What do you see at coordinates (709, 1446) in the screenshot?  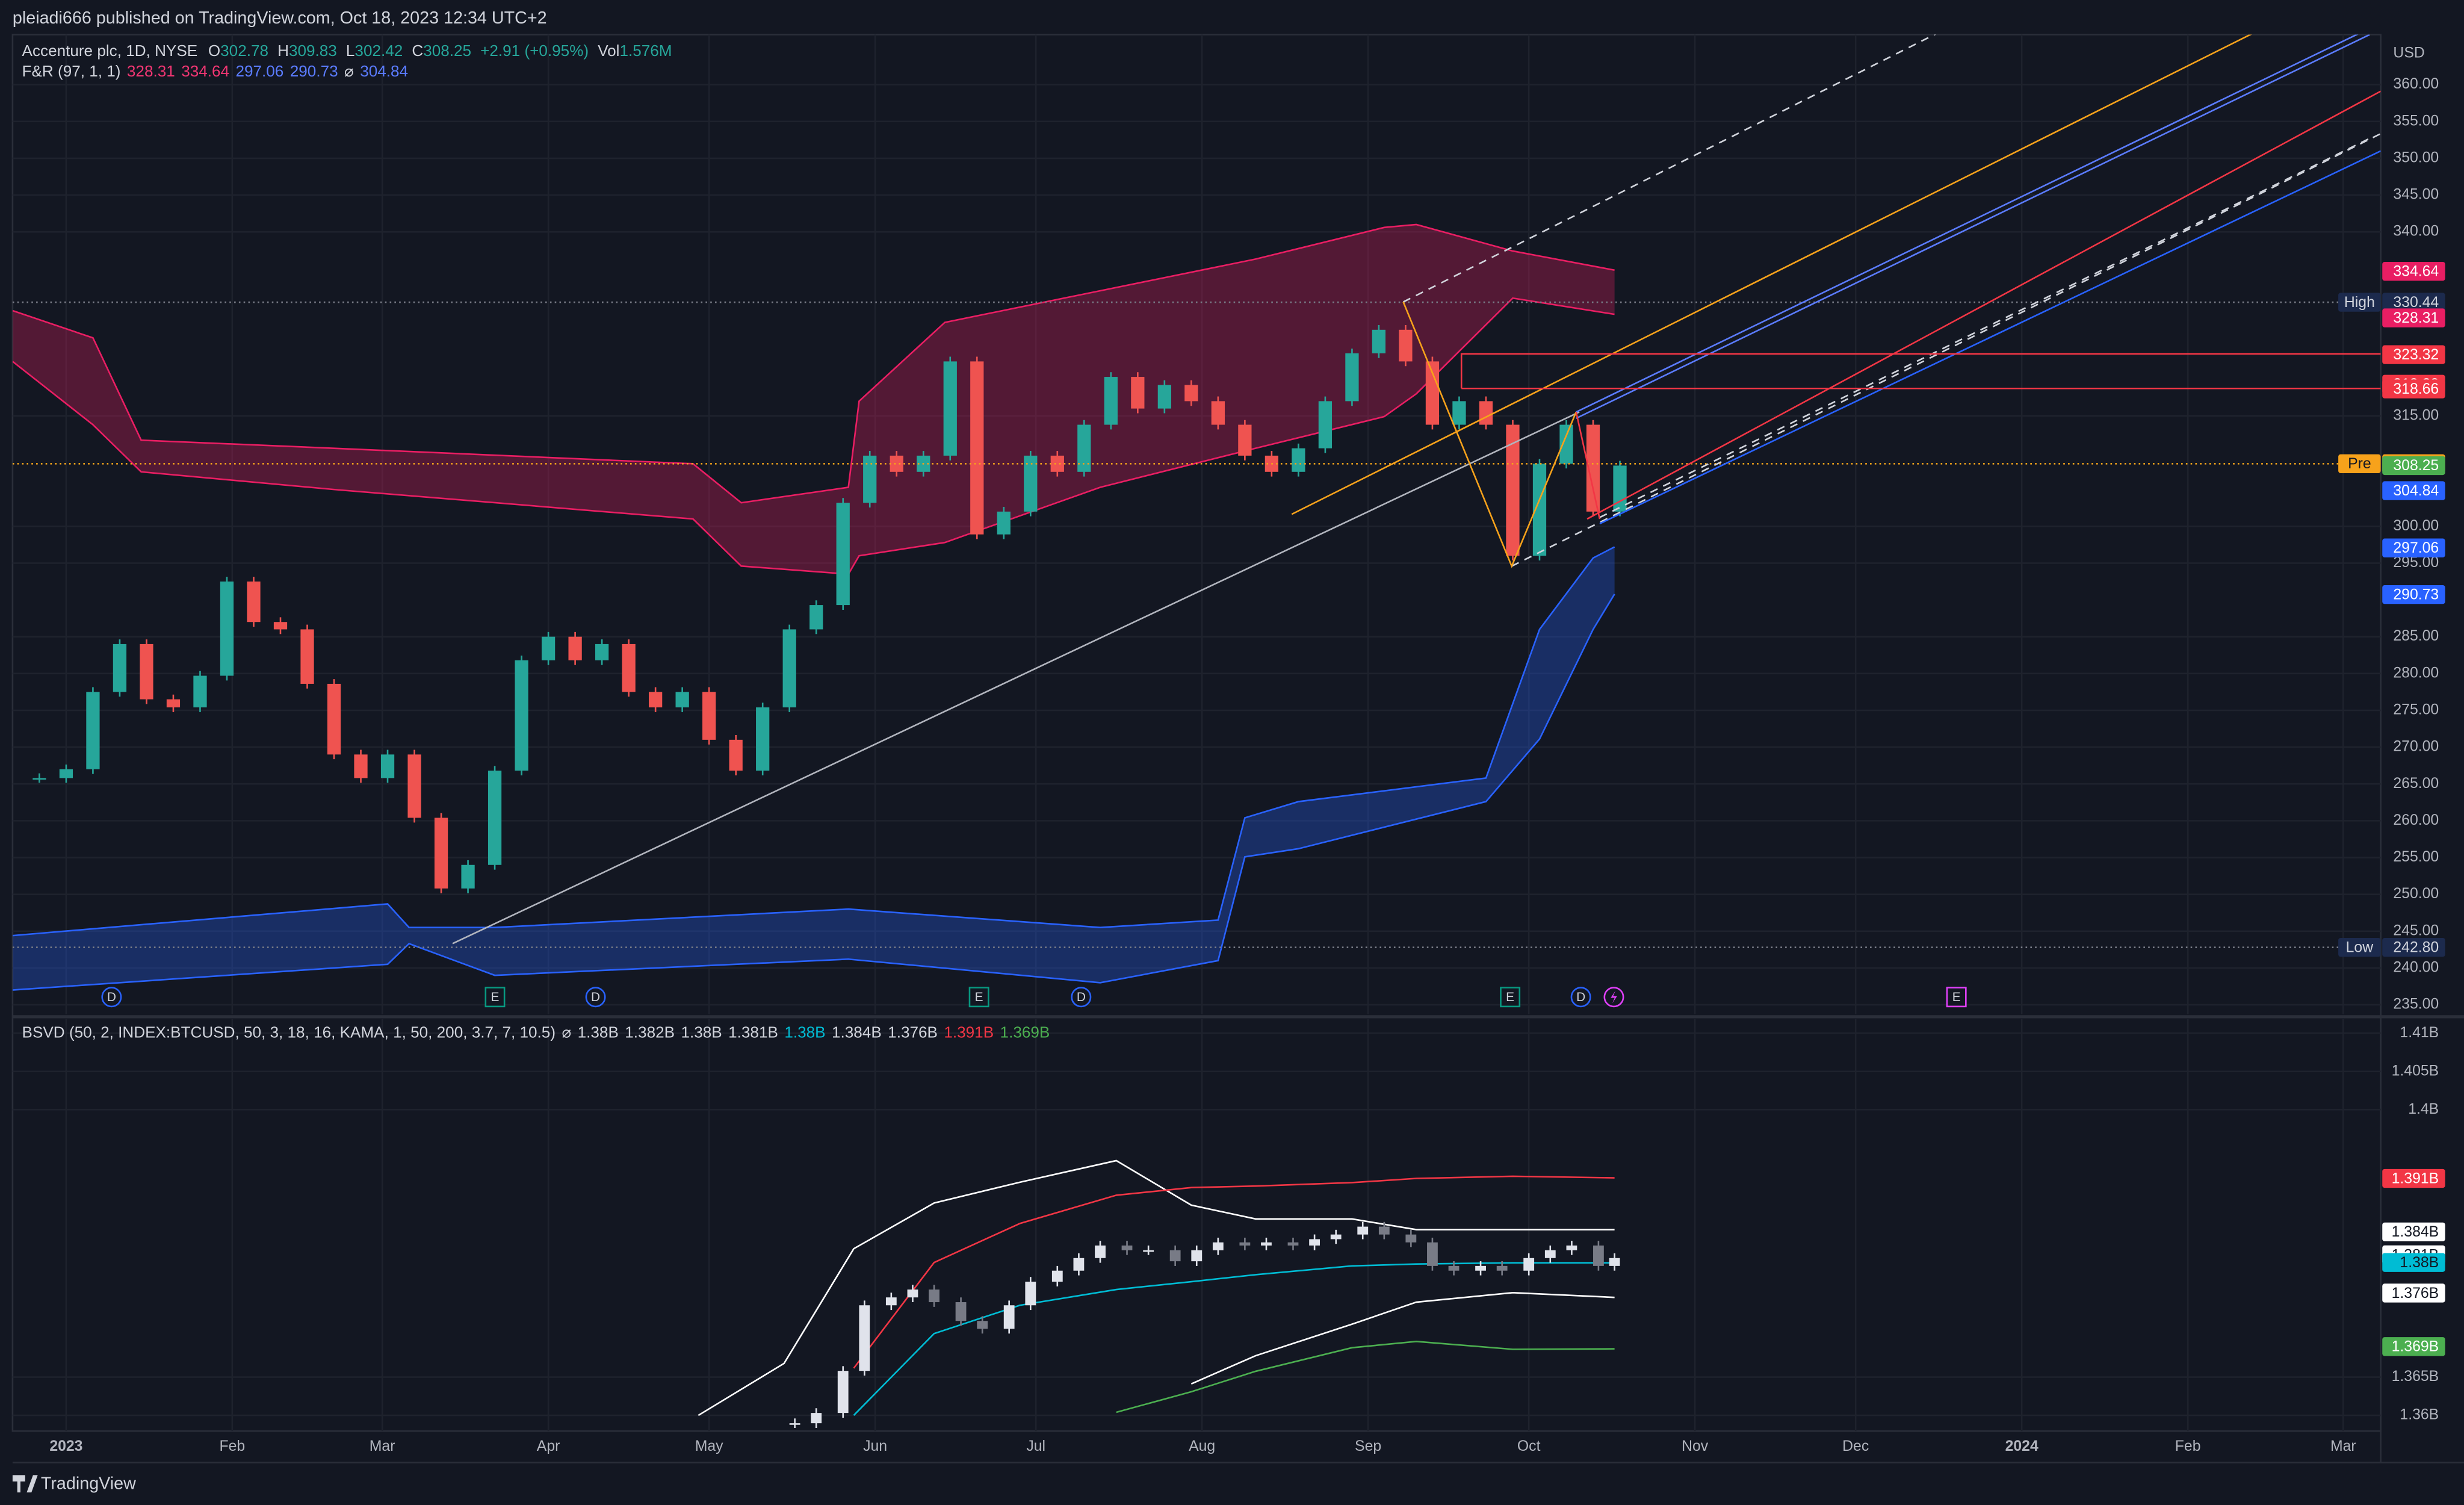 I see `x-tick-label: May` at bounding box center [709, 1446].